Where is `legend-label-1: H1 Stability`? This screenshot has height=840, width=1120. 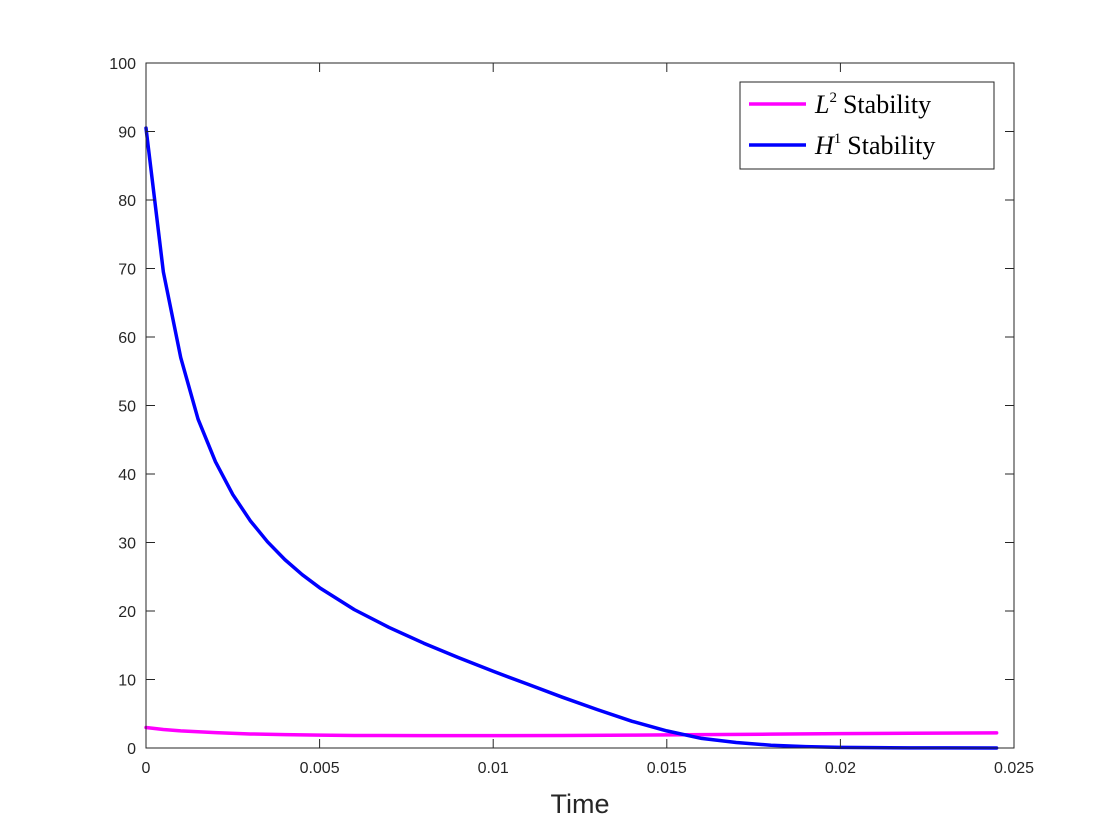
legend-label-1: H1 Stability is located at coordinates (874, 145).